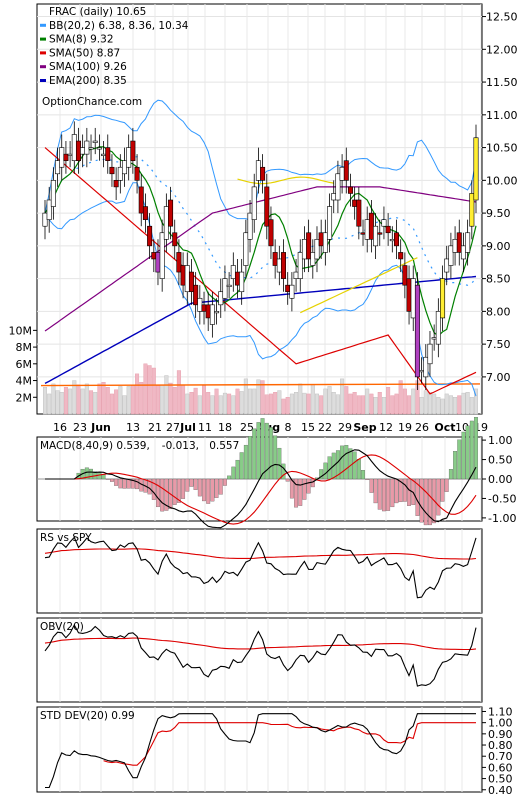 Image resolution: width=526 pixels, height=796 pixels. What do you see at coordinates (24, 347) in the screenshot?
I see `volume-tick-label: 8M` at bounding box center [24, 347].